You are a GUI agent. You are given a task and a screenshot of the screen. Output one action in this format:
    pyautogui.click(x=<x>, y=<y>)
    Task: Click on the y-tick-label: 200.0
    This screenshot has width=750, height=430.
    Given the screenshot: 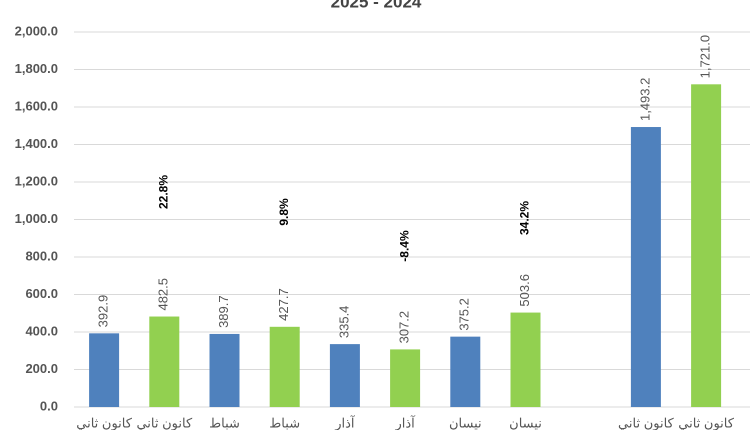 What is the action you would take?
    pyautogui.click(x=41, y=368)
    